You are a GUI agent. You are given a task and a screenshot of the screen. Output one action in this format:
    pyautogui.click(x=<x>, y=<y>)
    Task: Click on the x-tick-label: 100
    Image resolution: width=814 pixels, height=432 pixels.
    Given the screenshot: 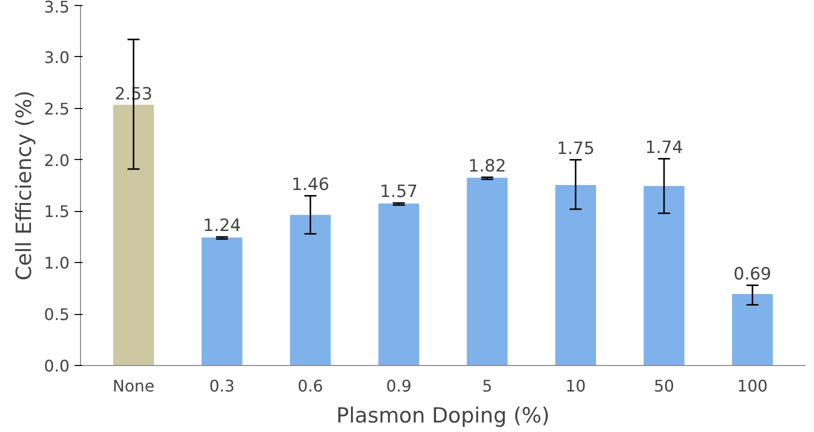 What is the action you would take?
    pyautogui.click(x=752, y=386)
    